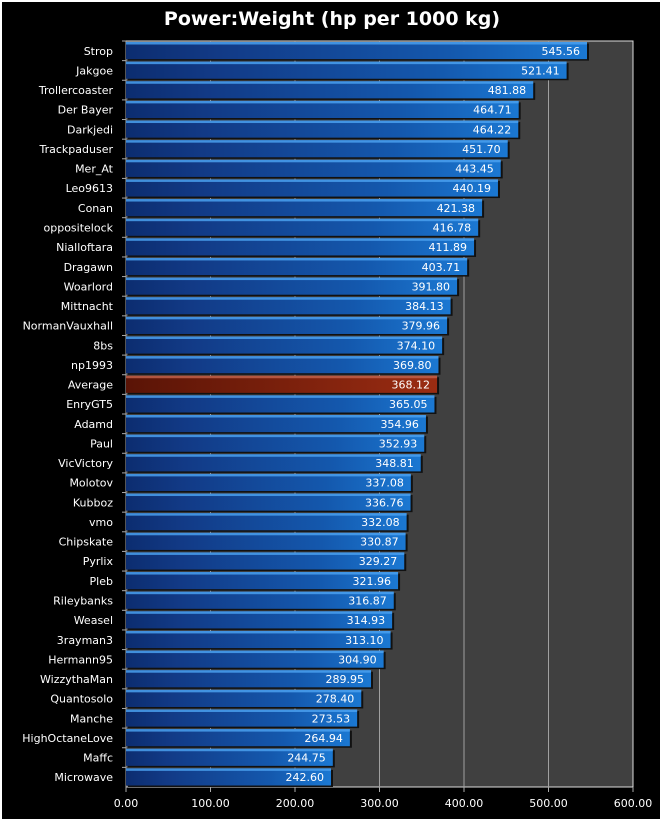 The image size is (664, 823). I want to click on value-label: 273.53, so click(331, 718).